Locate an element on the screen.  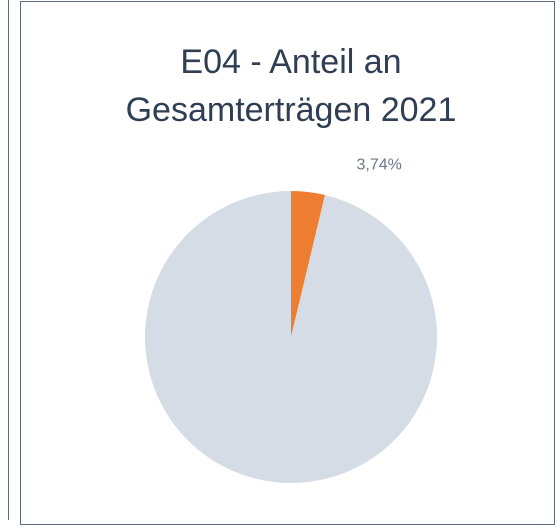
pie-slice is located at coordinates (308, 264).